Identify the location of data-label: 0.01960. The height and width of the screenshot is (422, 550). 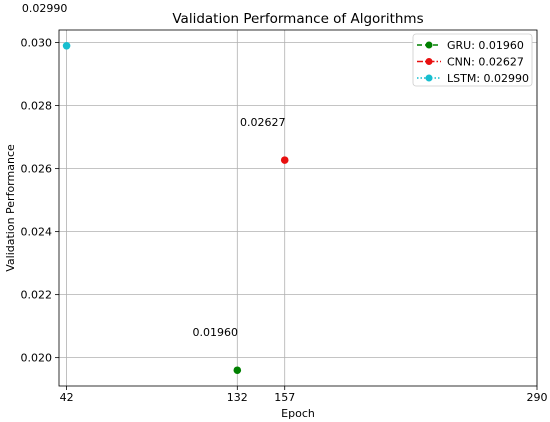
(216, 332).